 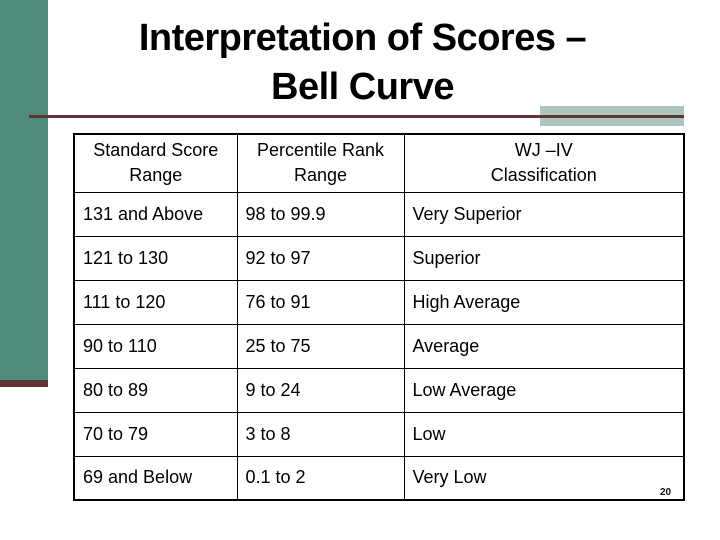 What do you see at coordinates (320, 478) in the screenshot?
I see `table-cell: 0.1 to 2` at bounding box center [320, 478].